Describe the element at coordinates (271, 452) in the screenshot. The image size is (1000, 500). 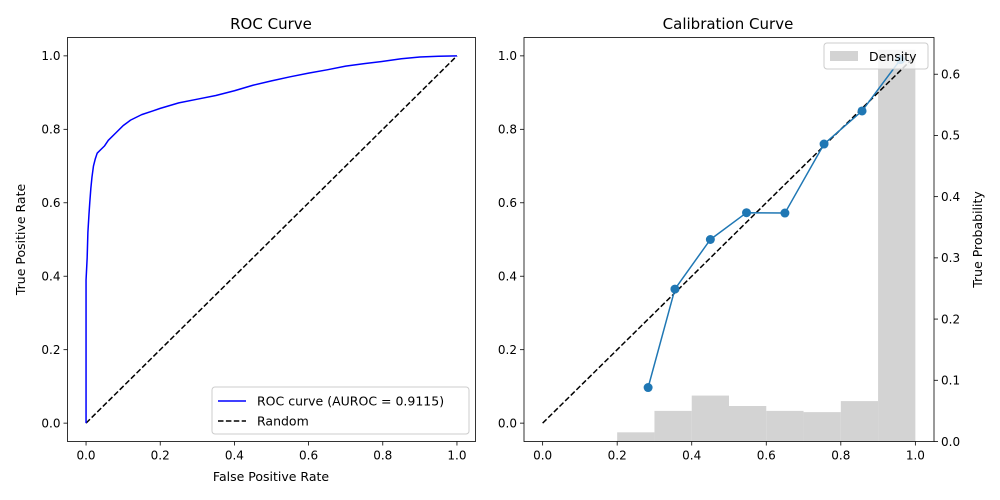
I see `roc-x-ticks: 0.0 0.2 0.4 0.6 0.8 1.0` at that location.